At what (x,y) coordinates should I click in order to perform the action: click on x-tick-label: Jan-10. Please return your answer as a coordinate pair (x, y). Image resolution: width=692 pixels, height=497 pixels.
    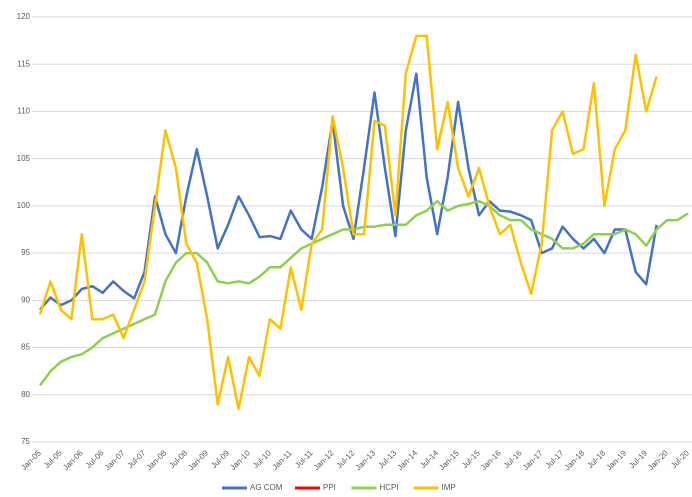
    Looking at the image, I should click on (240, 460).